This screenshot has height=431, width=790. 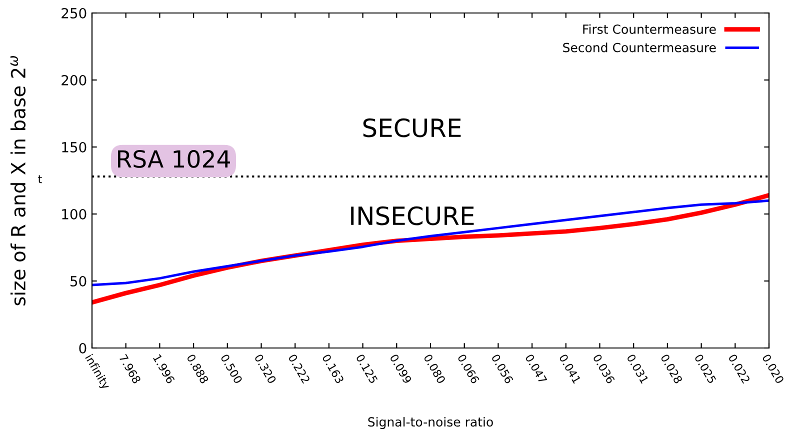 I want to click on y-tick-label: 100, so click(x=74, y=214).